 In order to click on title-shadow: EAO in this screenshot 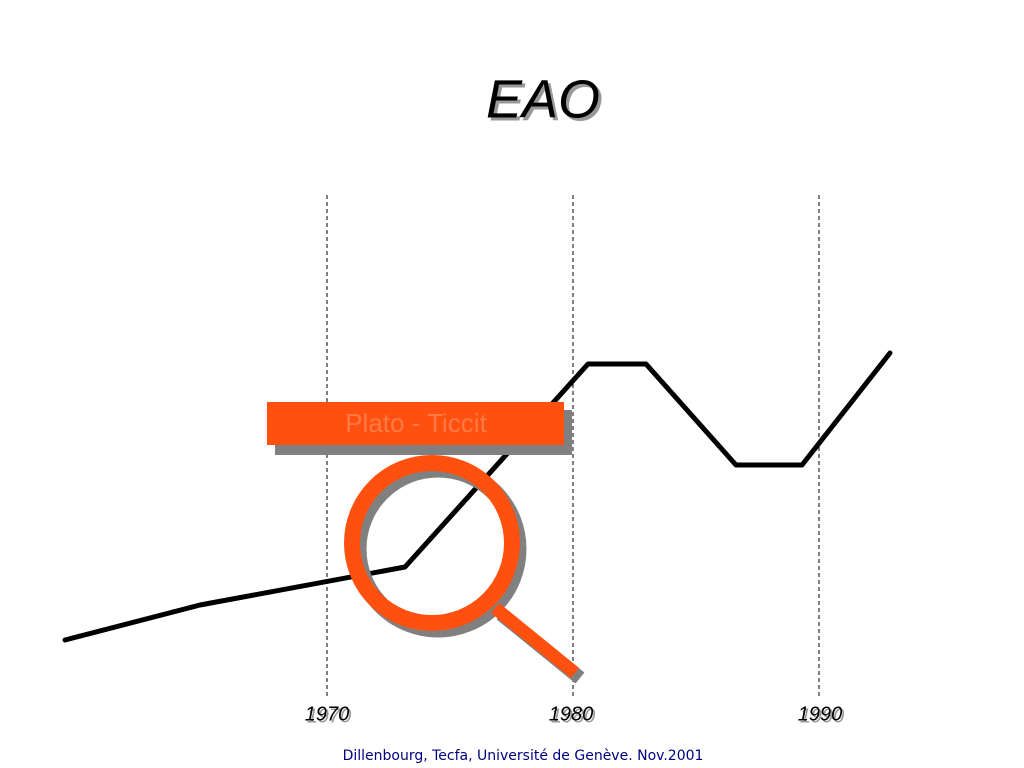, I will do `click(546, 102)`.